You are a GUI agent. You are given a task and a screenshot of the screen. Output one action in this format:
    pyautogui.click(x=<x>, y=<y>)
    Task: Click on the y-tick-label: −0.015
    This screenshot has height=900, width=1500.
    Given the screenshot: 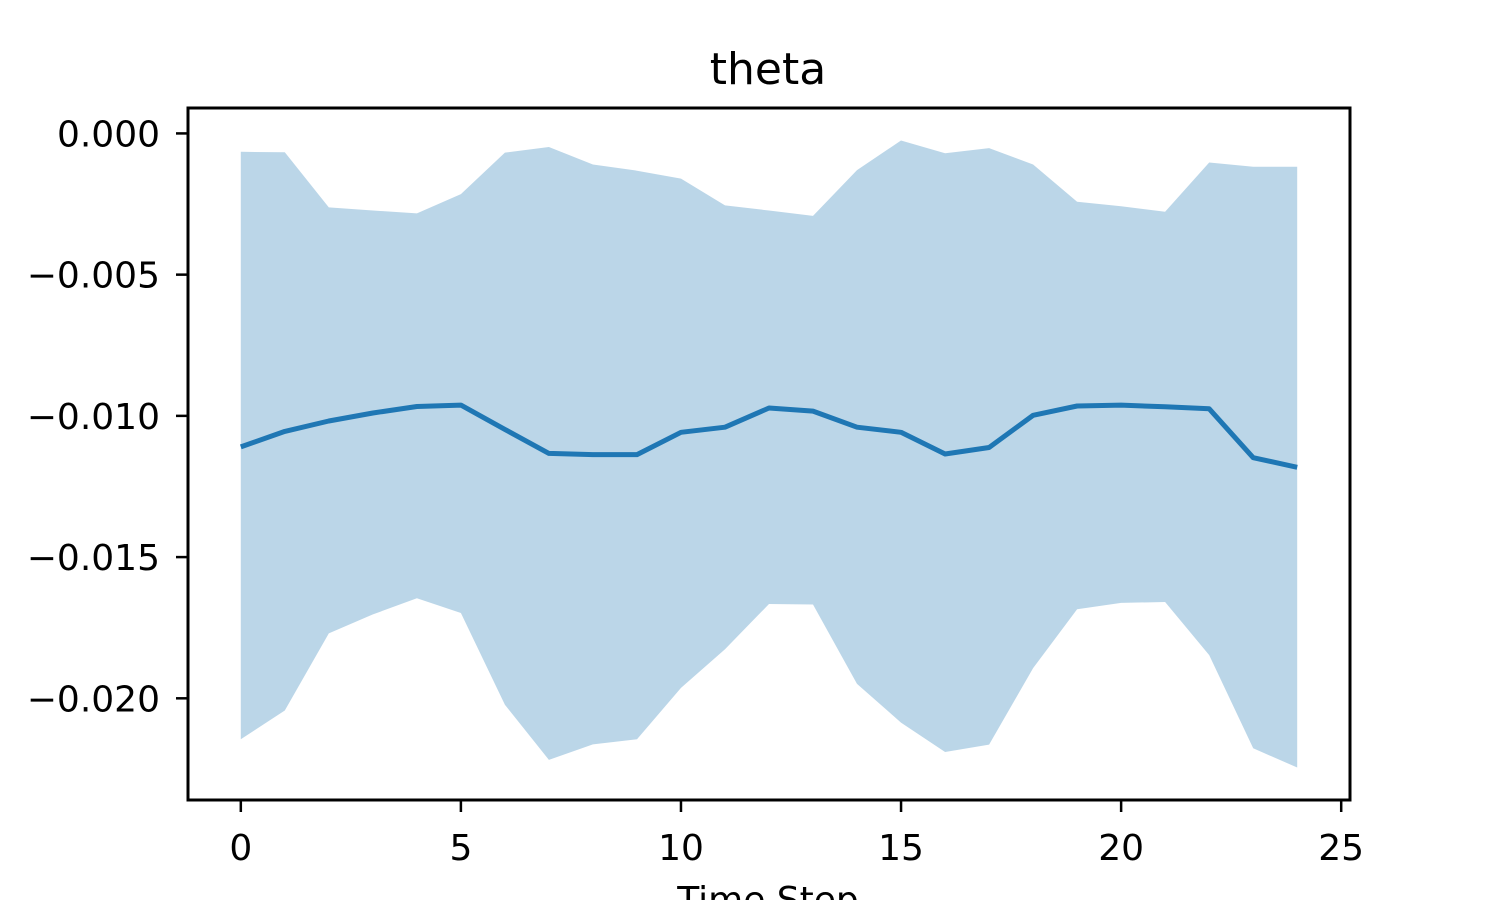 What is the action you would take?
    pyautogui.click(x=93, y=558)
    